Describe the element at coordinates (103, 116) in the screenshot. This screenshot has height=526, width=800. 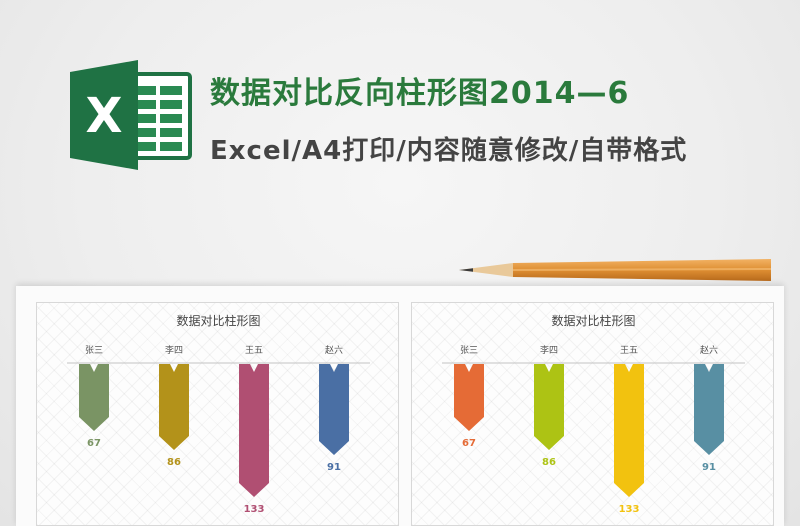
I see `logo-letter: X` at that location.